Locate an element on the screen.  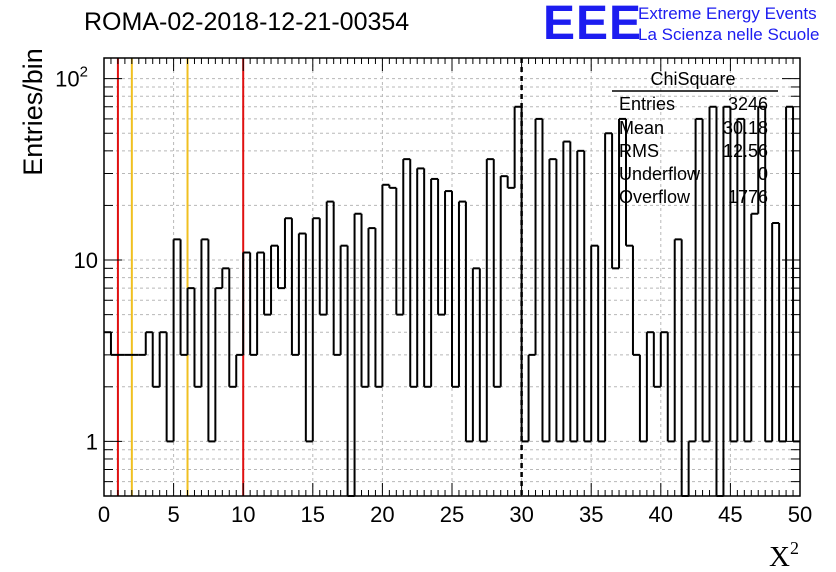
x-tick-label: 0 is located at coordinates (104, 514).